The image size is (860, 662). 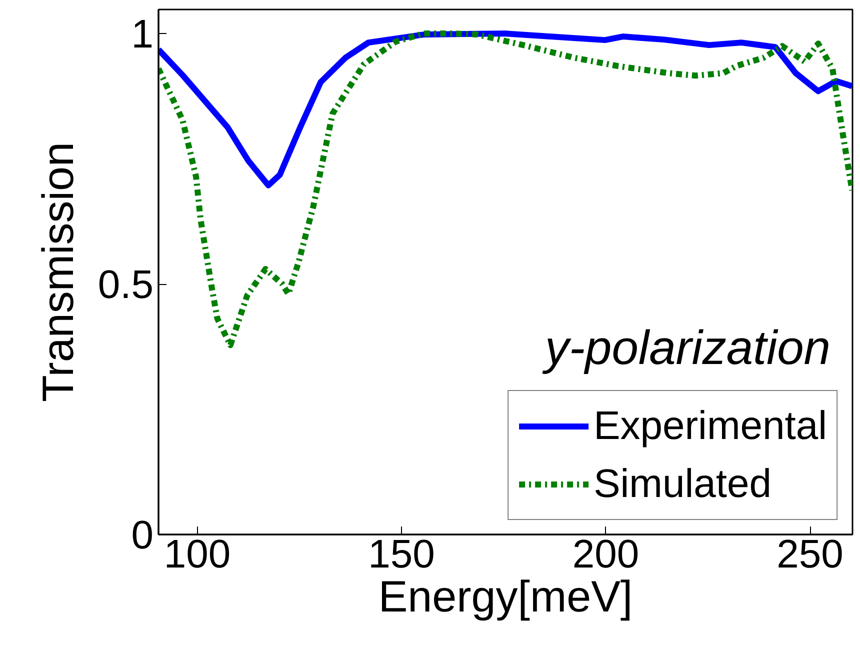 I want to click on annotation: y-polarization, so click(x=686, y=348).